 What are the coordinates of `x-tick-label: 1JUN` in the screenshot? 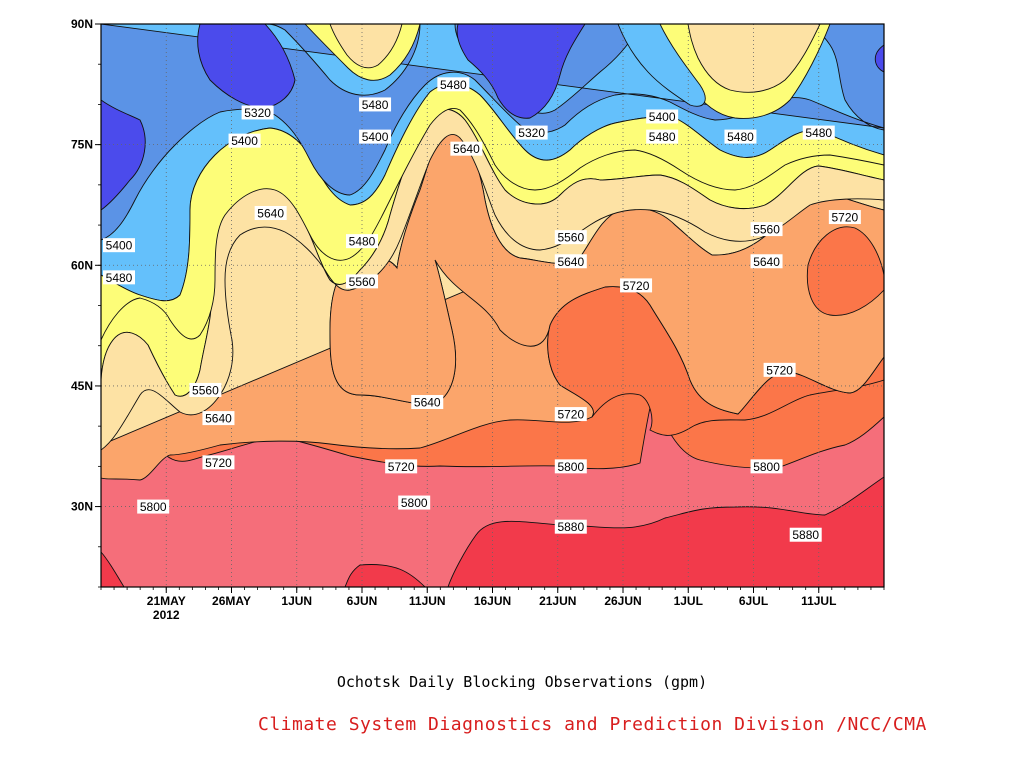 It's located at (296, 601).